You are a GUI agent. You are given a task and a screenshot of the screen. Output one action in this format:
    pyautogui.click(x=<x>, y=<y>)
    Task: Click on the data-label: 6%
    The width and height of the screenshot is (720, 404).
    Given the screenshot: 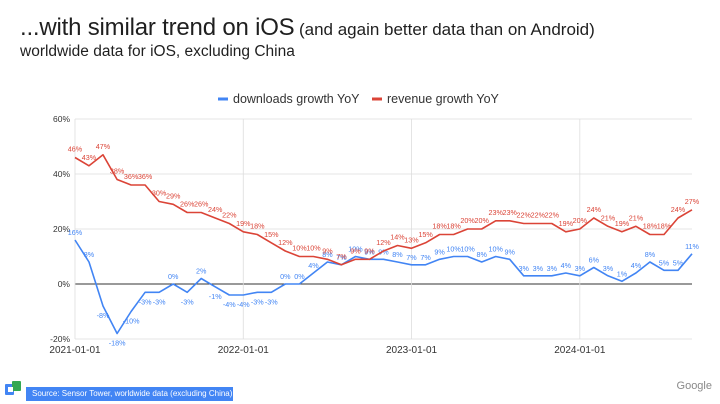 What is the action you would take?
    pyautogui.click(x=594, y=260)
    